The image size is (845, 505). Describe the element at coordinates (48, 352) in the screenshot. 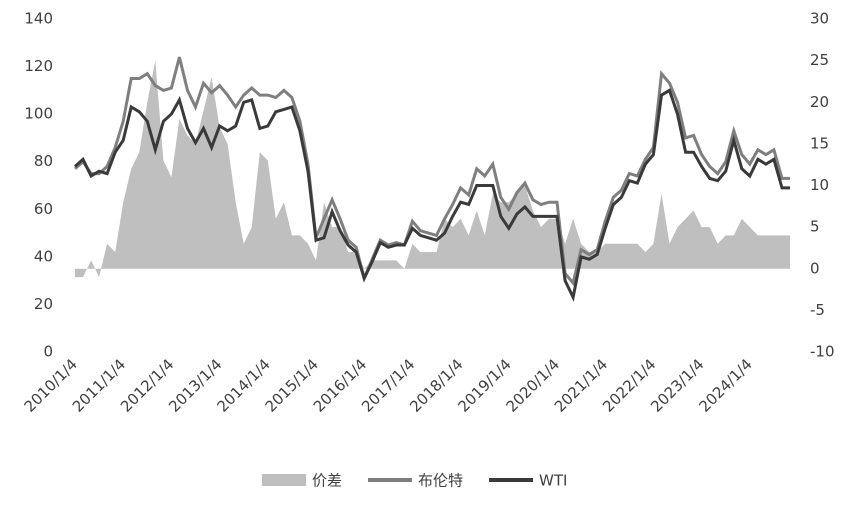

I see `y-tick-label: 0` at that location.